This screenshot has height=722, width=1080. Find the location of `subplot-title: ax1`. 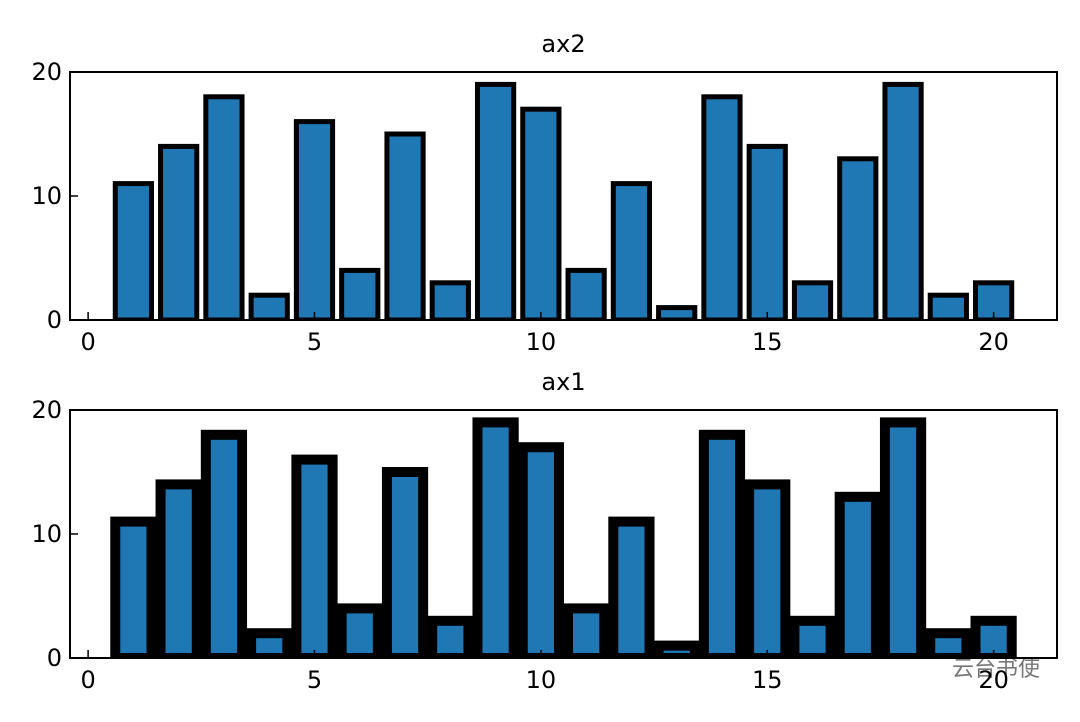

subplot-title: ax1 is located at coordinates (563, 382).